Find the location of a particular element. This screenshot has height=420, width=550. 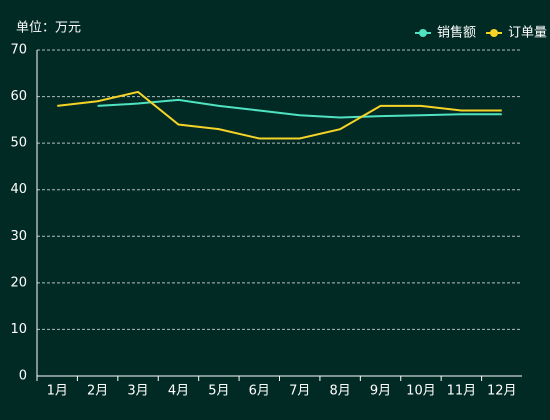

y-tick-label: 70 is located at coordinates (18, 50).